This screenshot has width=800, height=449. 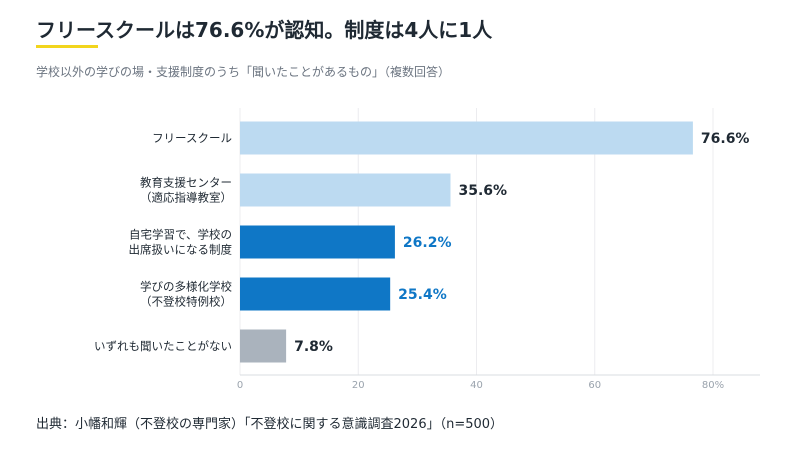 What do you see at coordinates (270, 424) in the screenshot?
I see `source-note: 出典：小幡和輝（不登校の専門家）「不登校に関する意識調査2026」（n=500）` at bounding box center [270, 424].